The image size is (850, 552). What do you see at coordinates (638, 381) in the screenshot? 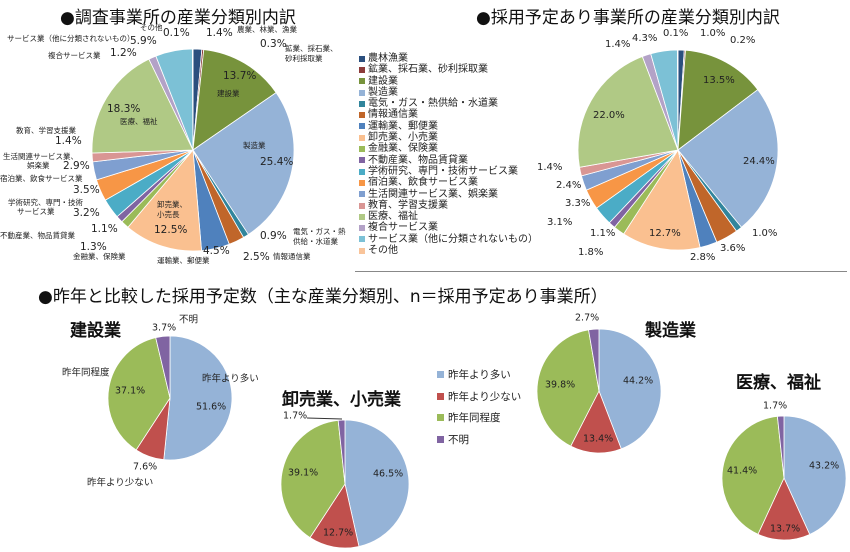
I see `value-label: 44.2%` at bounding box center [638, 381].